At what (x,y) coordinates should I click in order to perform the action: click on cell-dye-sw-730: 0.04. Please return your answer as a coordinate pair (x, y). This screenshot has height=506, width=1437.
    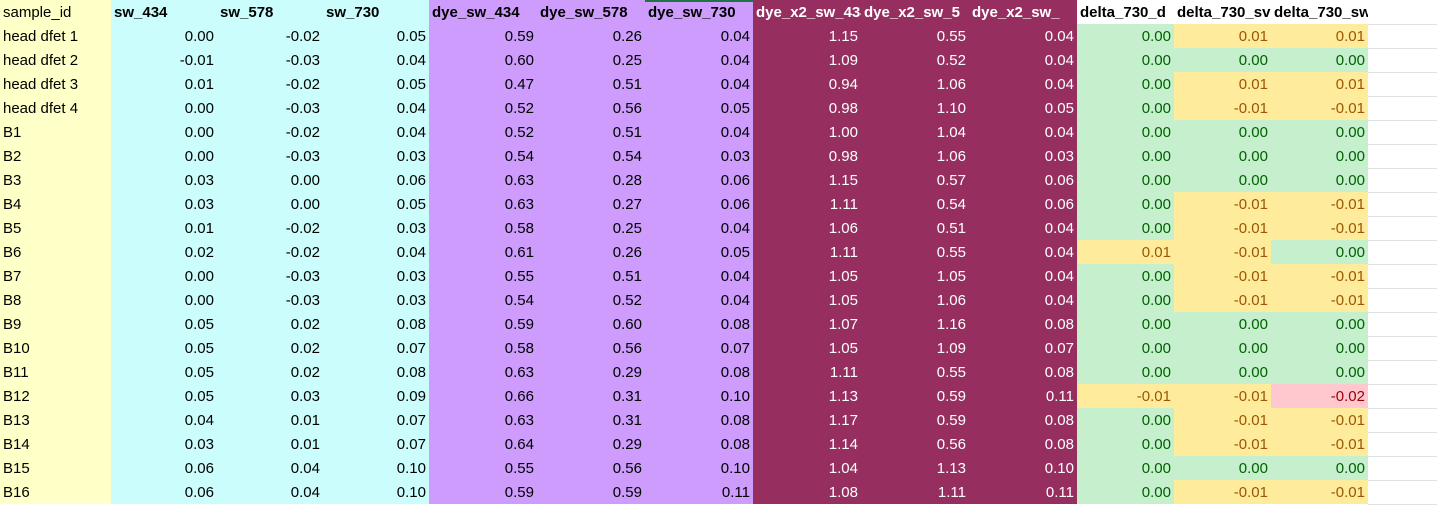
    Looking at the image, I should click on (699, 276).